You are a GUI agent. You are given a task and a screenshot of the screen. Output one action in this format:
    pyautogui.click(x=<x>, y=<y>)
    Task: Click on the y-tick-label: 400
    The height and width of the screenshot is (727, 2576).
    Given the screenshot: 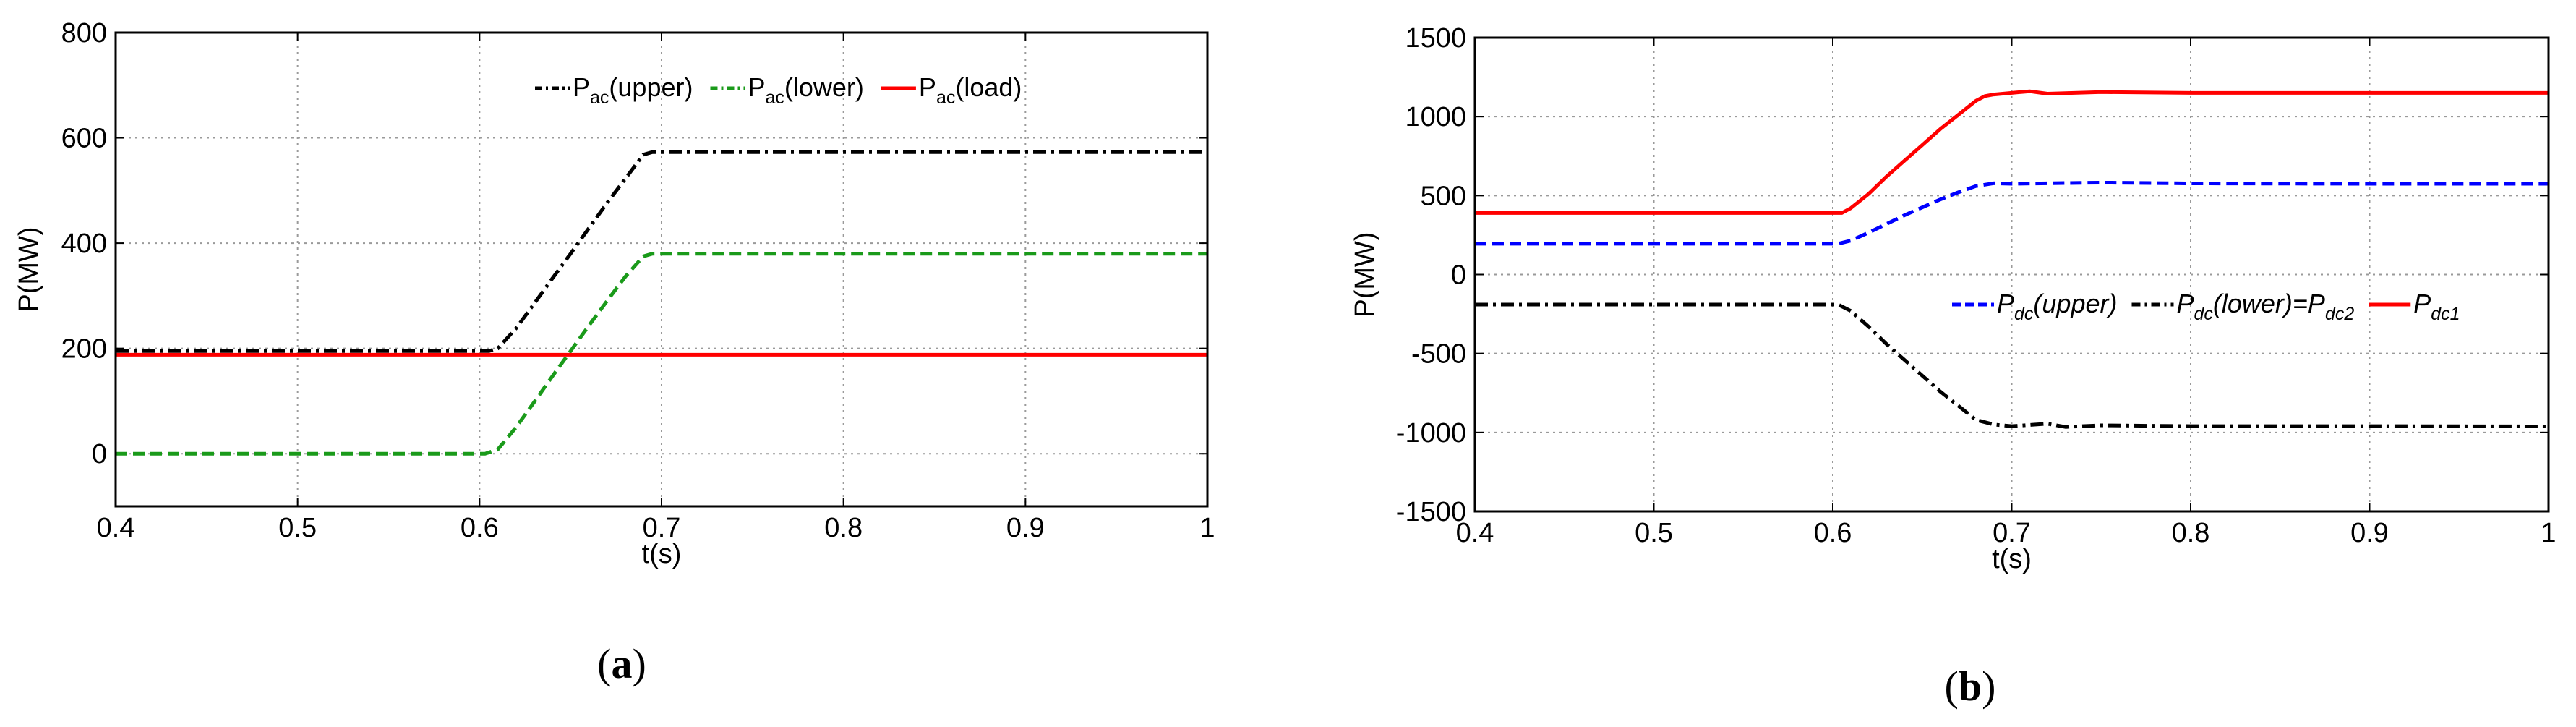 What is the action you would take?
    pyautogui.click(x=84, y=244)
    